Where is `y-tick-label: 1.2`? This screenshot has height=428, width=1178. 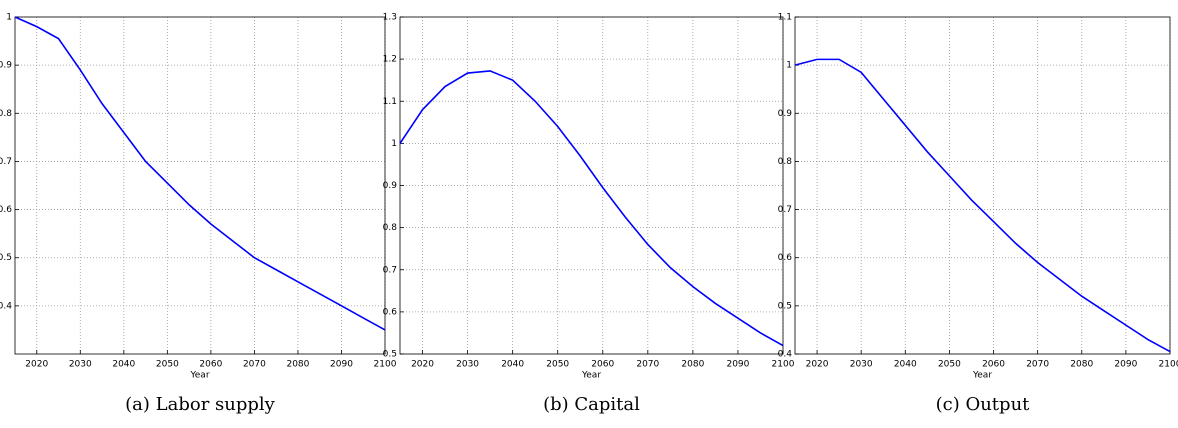 y-tick-label: 1.2 is located at coordinates (390, 60).